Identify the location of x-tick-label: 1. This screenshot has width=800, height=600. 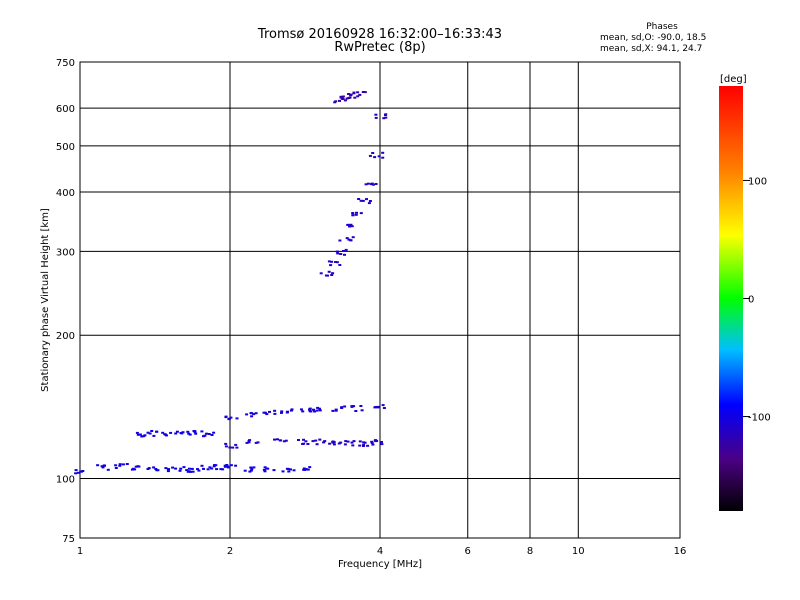
(80, 551).